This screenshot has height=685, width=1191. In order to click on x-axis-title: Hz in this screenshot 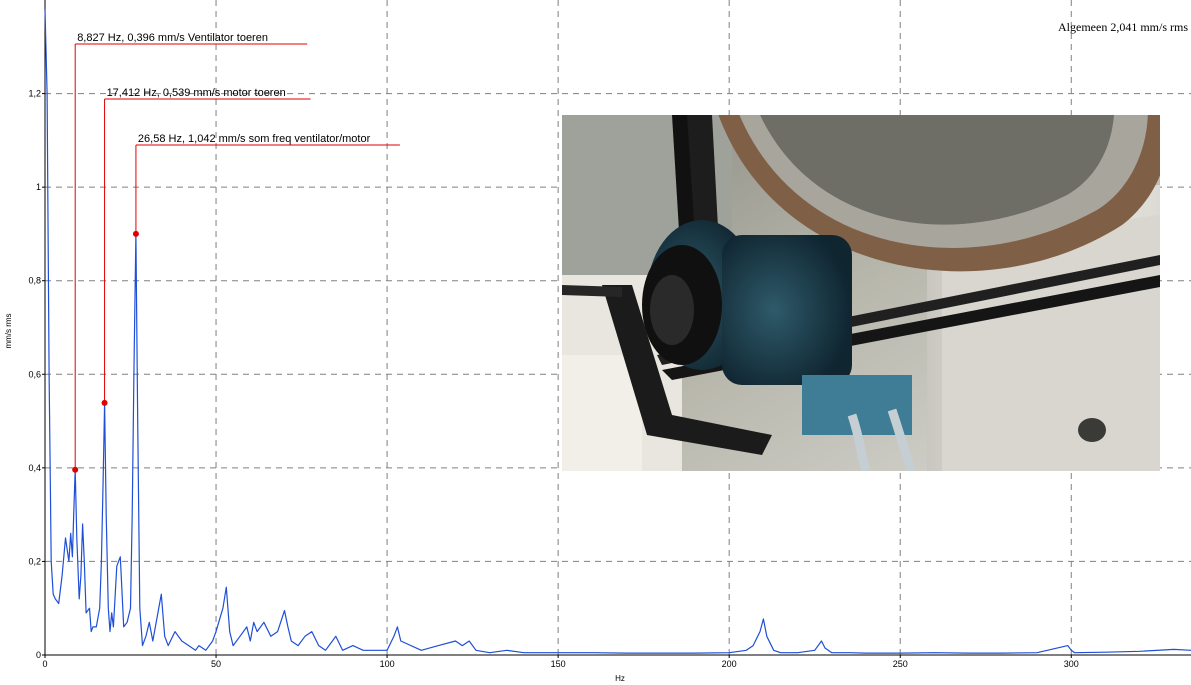, I will do `click(620, 678)`.